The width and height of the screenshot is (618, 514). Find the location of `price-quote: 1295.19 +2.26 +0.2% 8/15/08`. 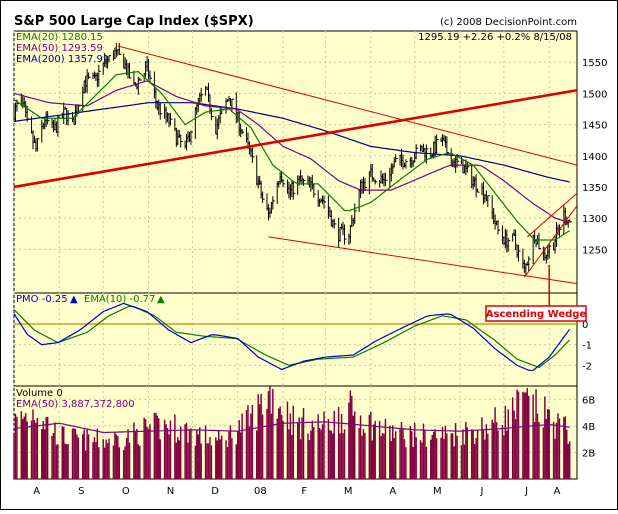

price-quote: 1295.19 +2.26 +0.2% 8/15/08 is located at coordinates (495, 37).